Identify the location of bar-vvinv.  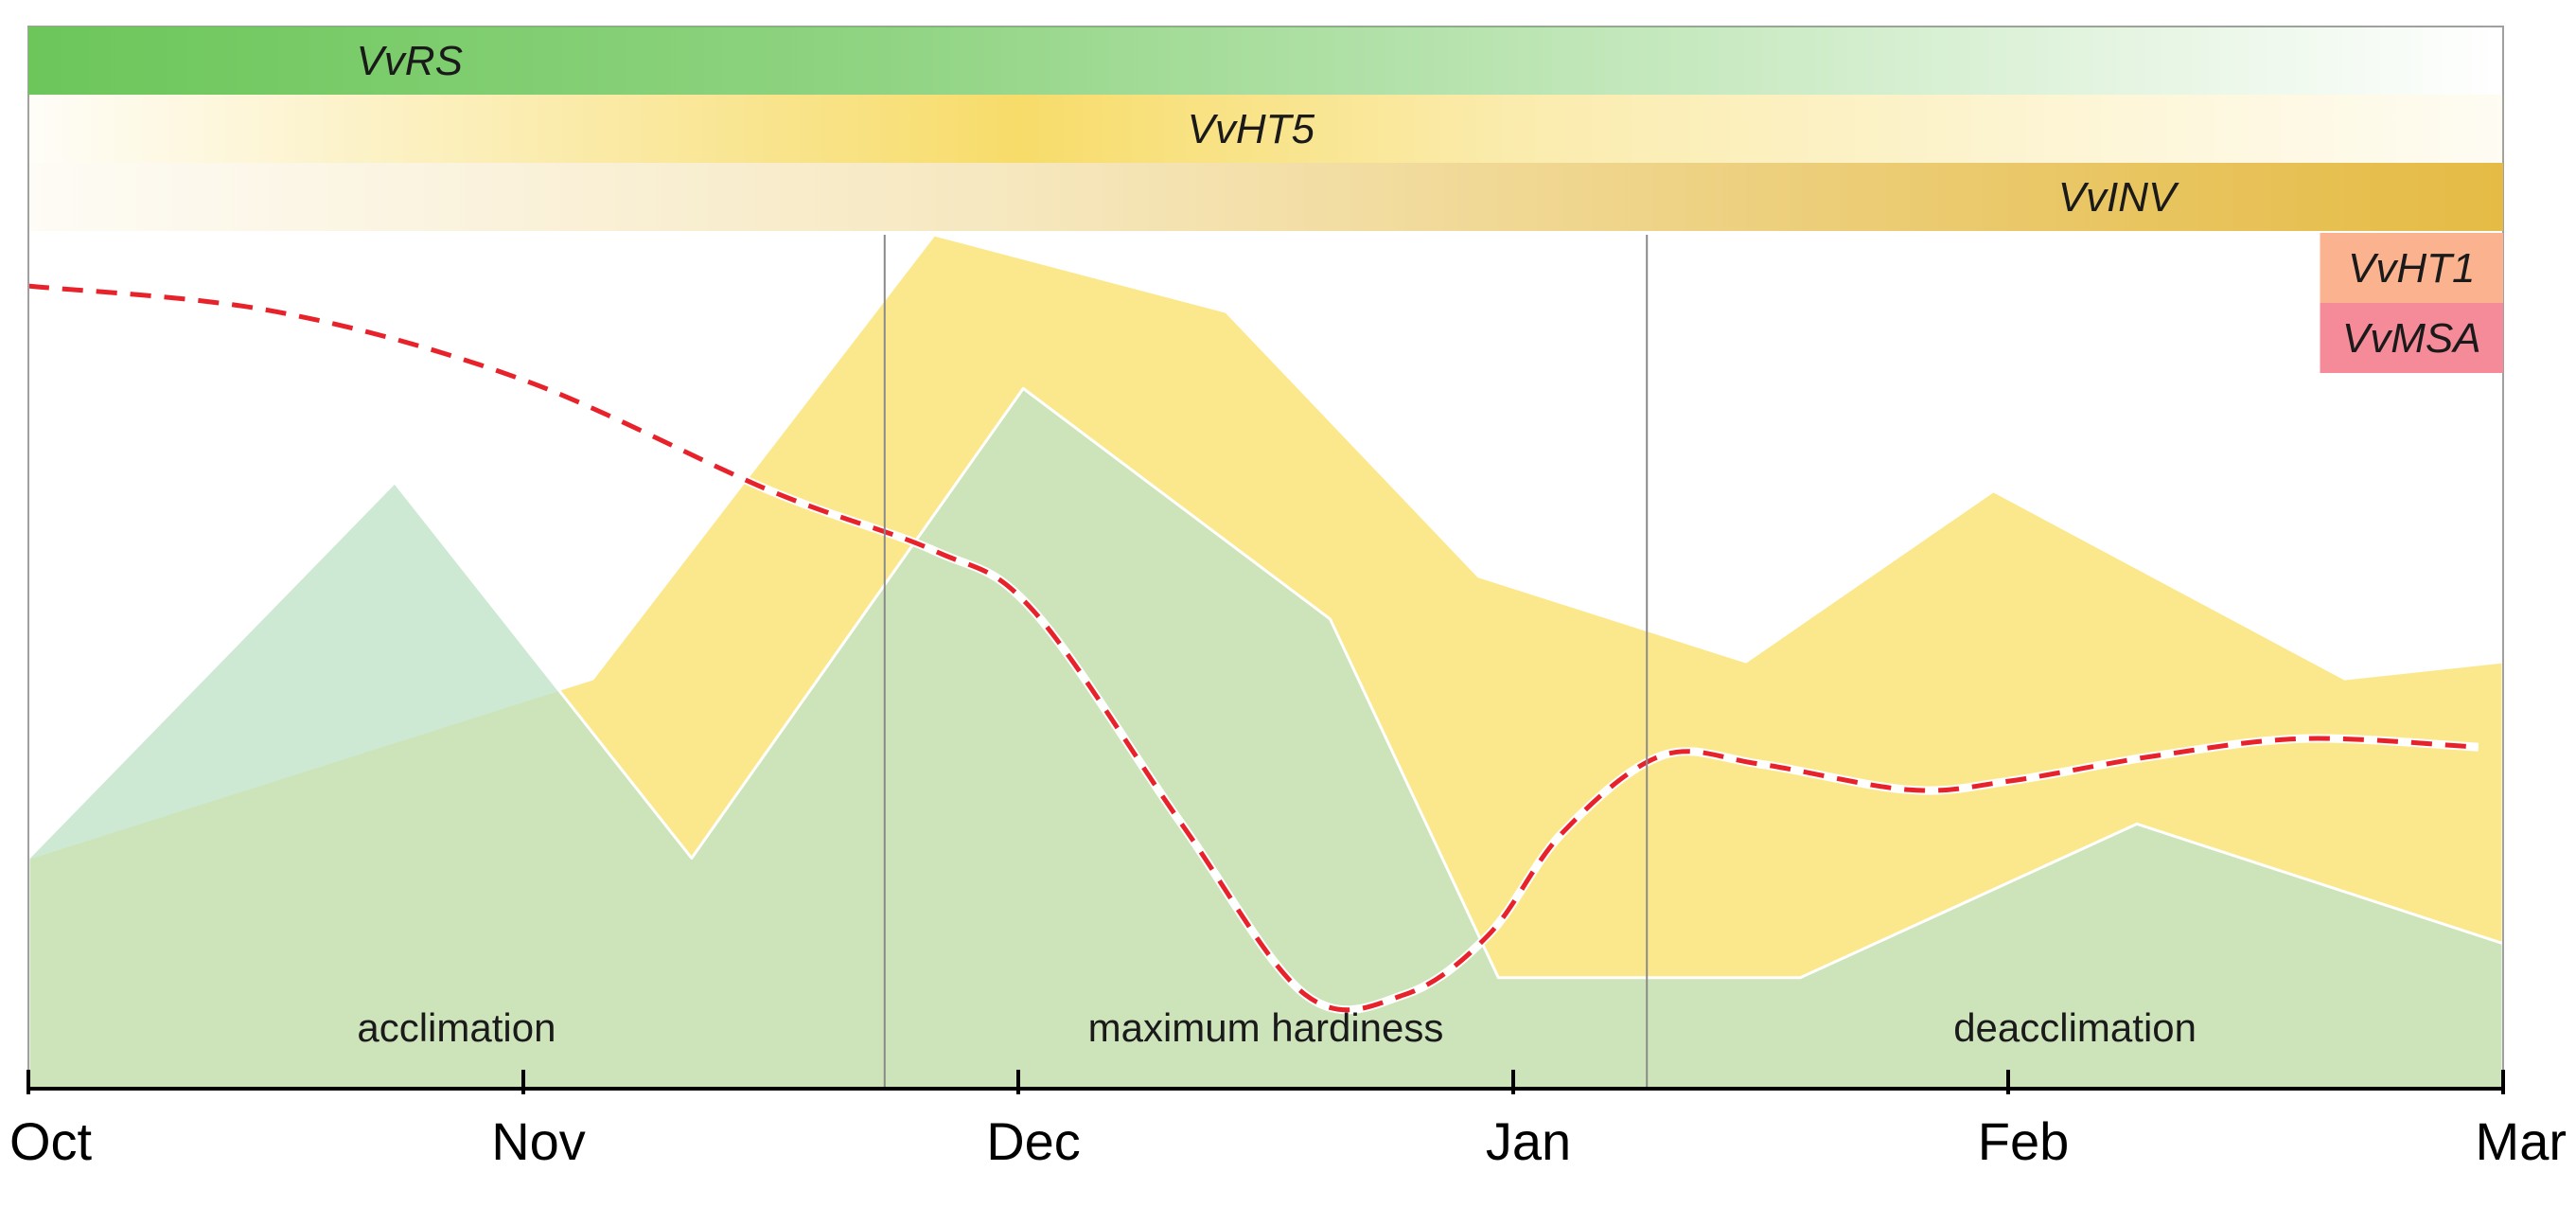
(1265, 197).